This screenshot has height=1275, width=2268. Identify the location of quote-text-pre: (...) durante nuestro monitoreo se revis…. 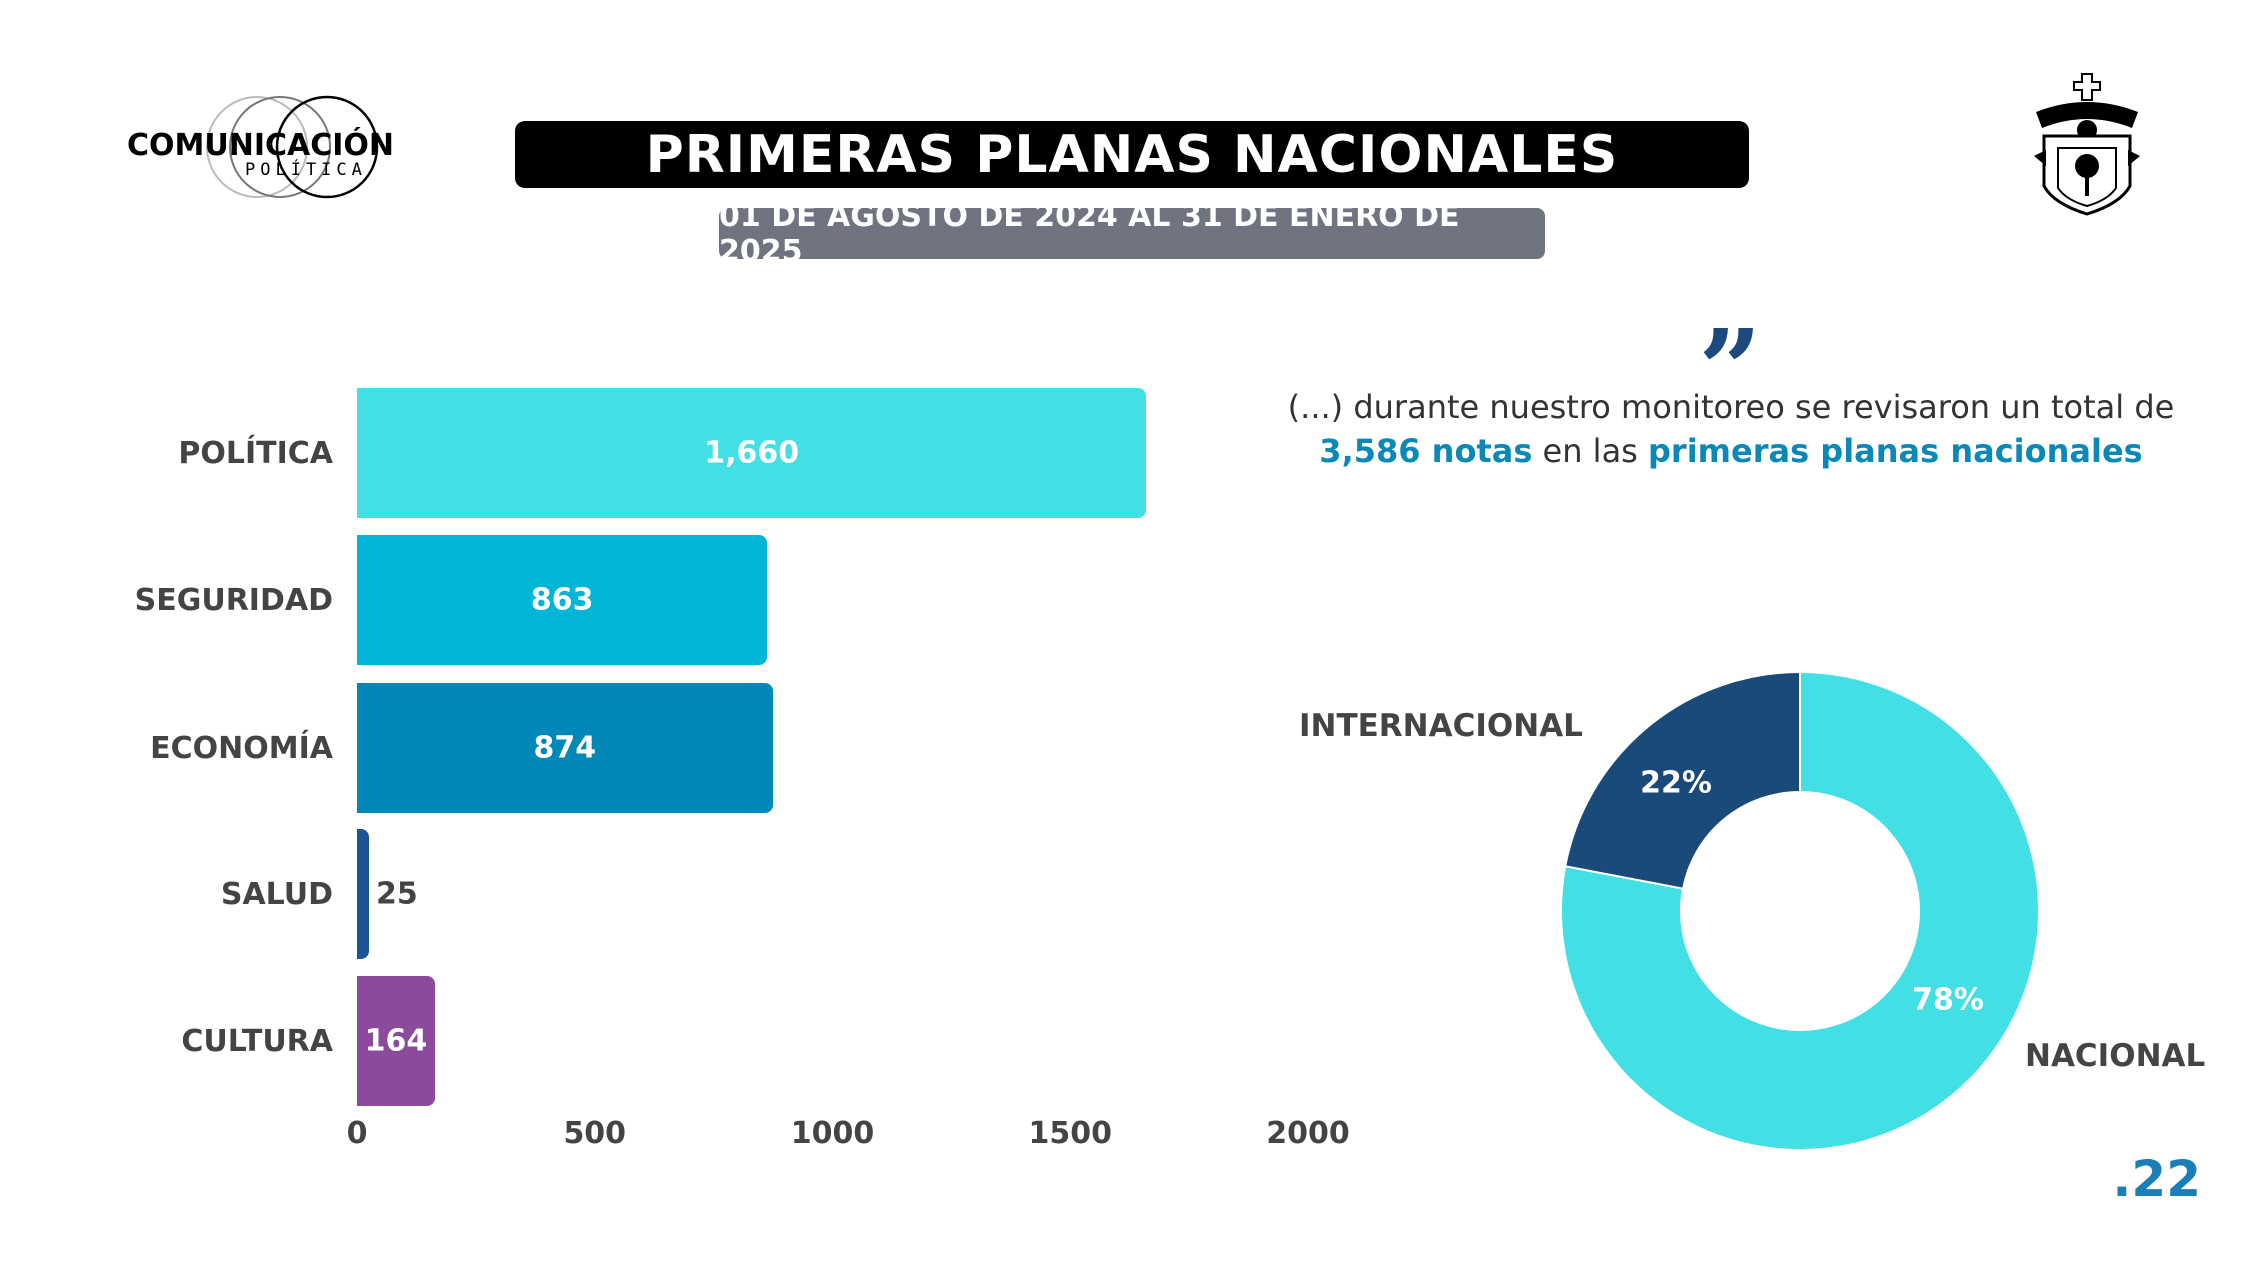
(1731, 407).